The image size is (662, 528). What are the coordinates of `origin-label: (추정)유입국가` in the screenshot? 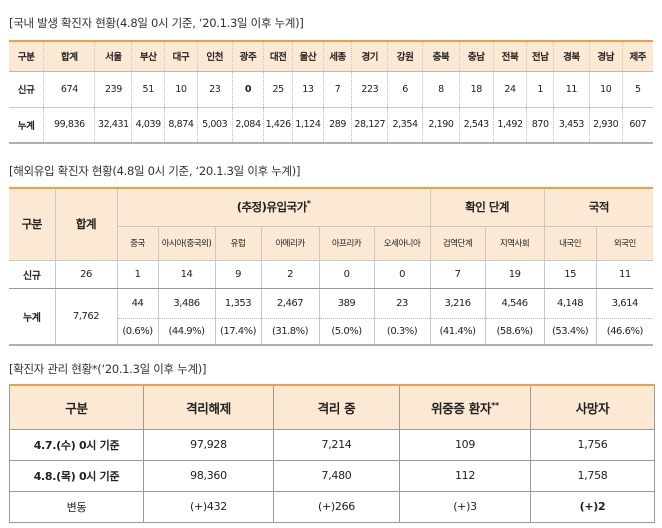 It's located at (272, 207).